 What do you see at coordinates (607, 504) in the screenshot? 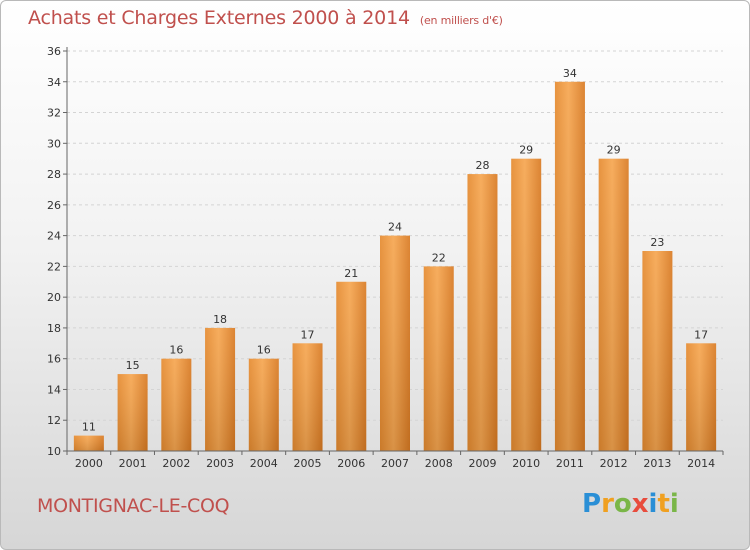
I see `logo-letter: r` at bounding box center [607, 504].